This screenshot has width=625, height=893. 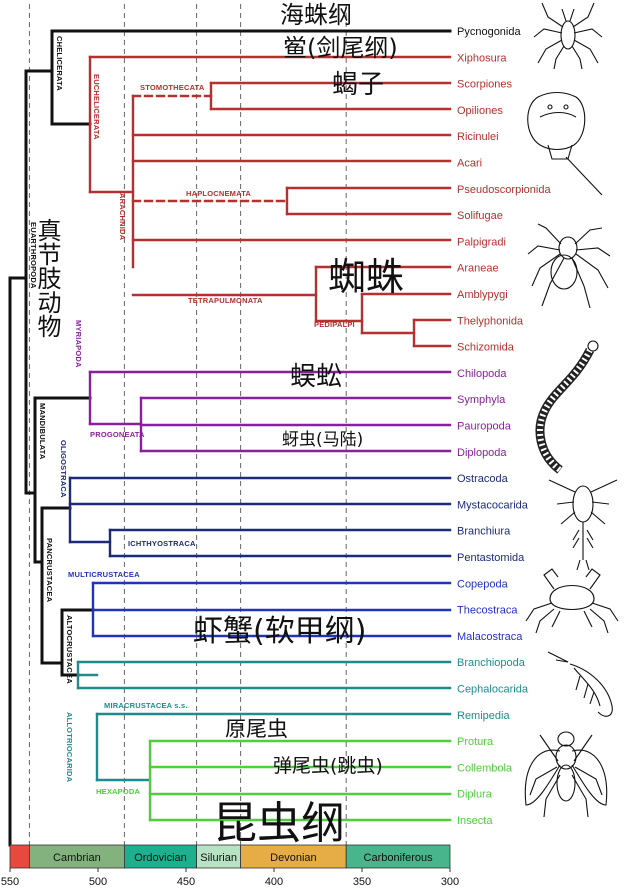 I want to click on label-ichthyostraca: ICHTHYOSTRACA, so click(x=162, y=543).